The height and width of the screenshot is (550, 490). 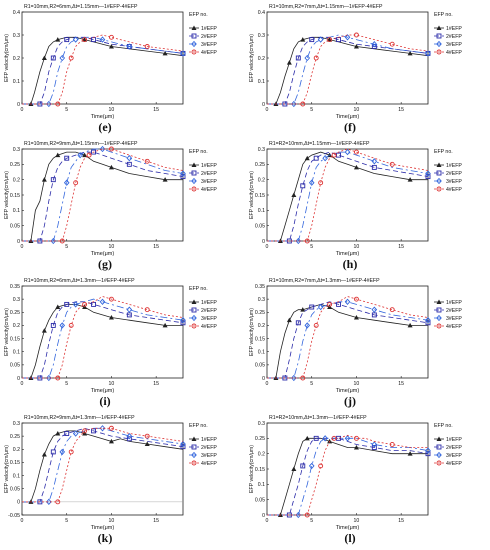 I want to click on x-tick-label: 5, so click(x=311, y=384).